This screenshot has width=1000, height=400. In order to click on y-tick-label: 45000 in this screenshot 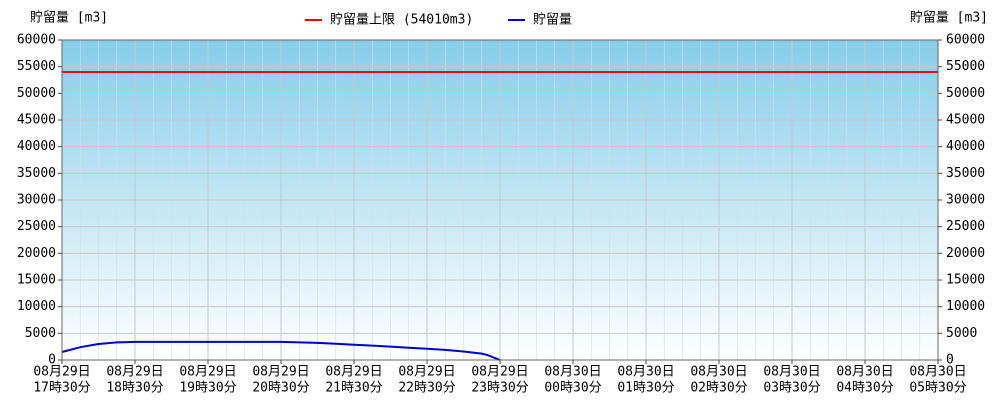, I will do `click(36, 120)`.